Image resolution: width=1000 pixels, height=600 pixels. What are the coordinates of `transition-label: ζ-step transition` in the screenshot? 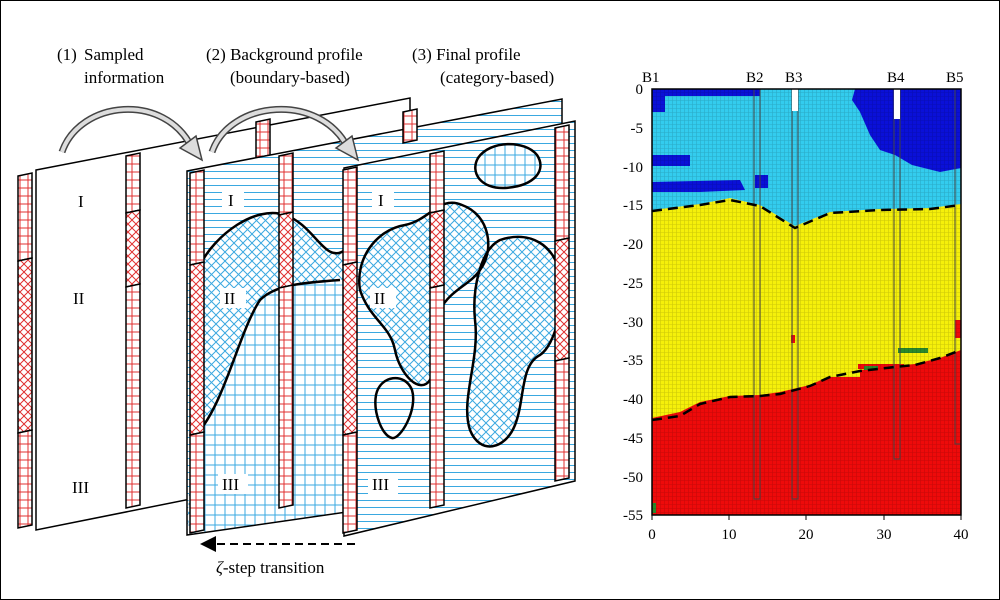 It's located at (270, 567).